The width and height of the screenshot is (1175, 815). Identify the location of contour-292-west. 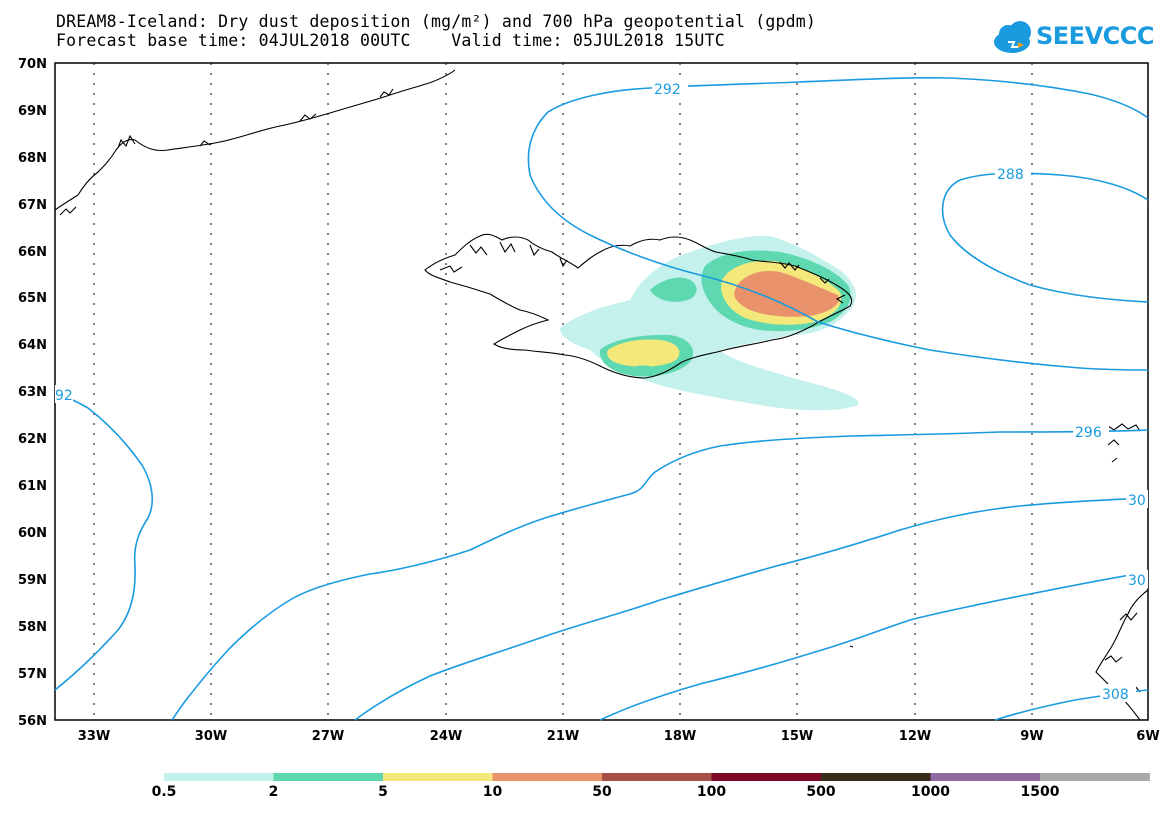
(104, 541).